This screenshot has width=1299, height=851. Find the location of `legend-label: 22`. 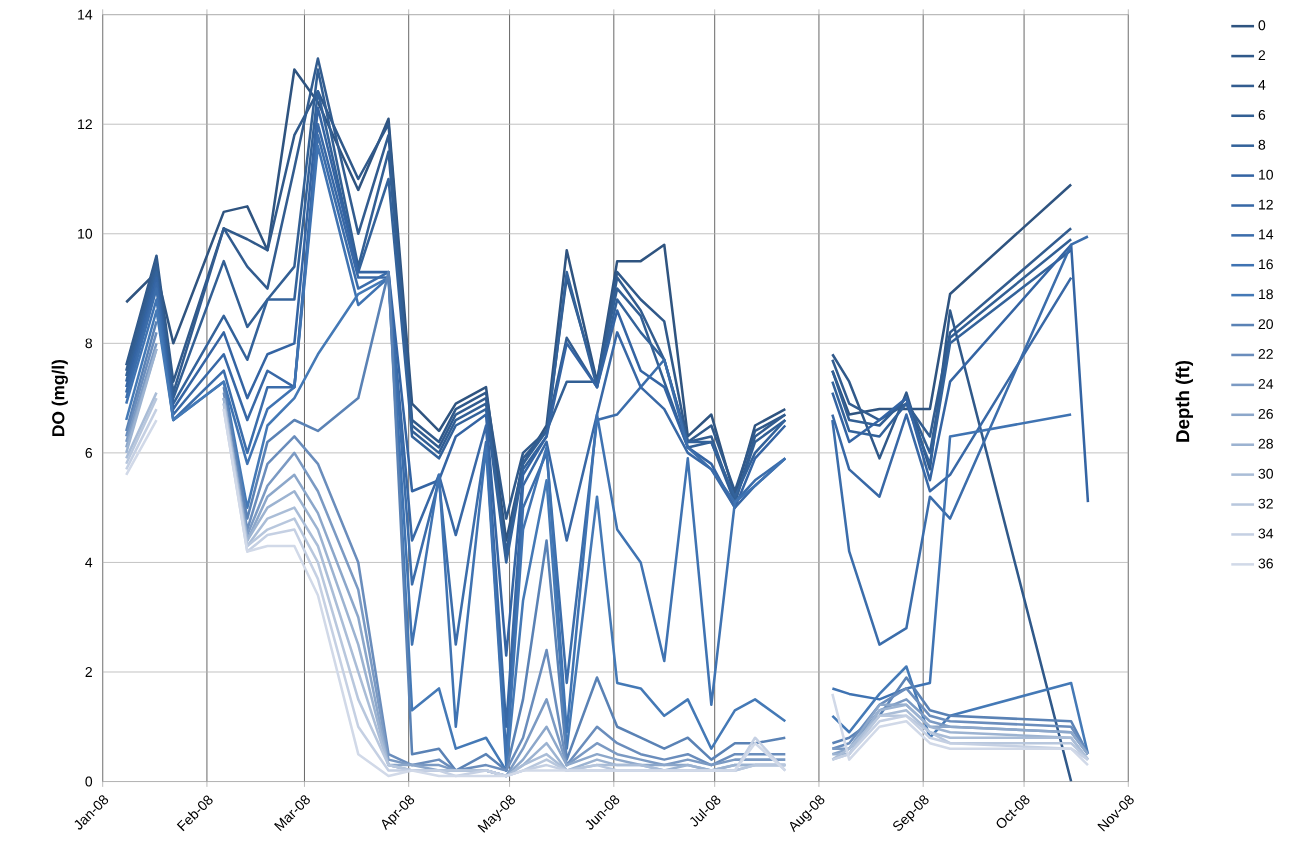

legend-label: 22 is located at coordinates (1265, 354).